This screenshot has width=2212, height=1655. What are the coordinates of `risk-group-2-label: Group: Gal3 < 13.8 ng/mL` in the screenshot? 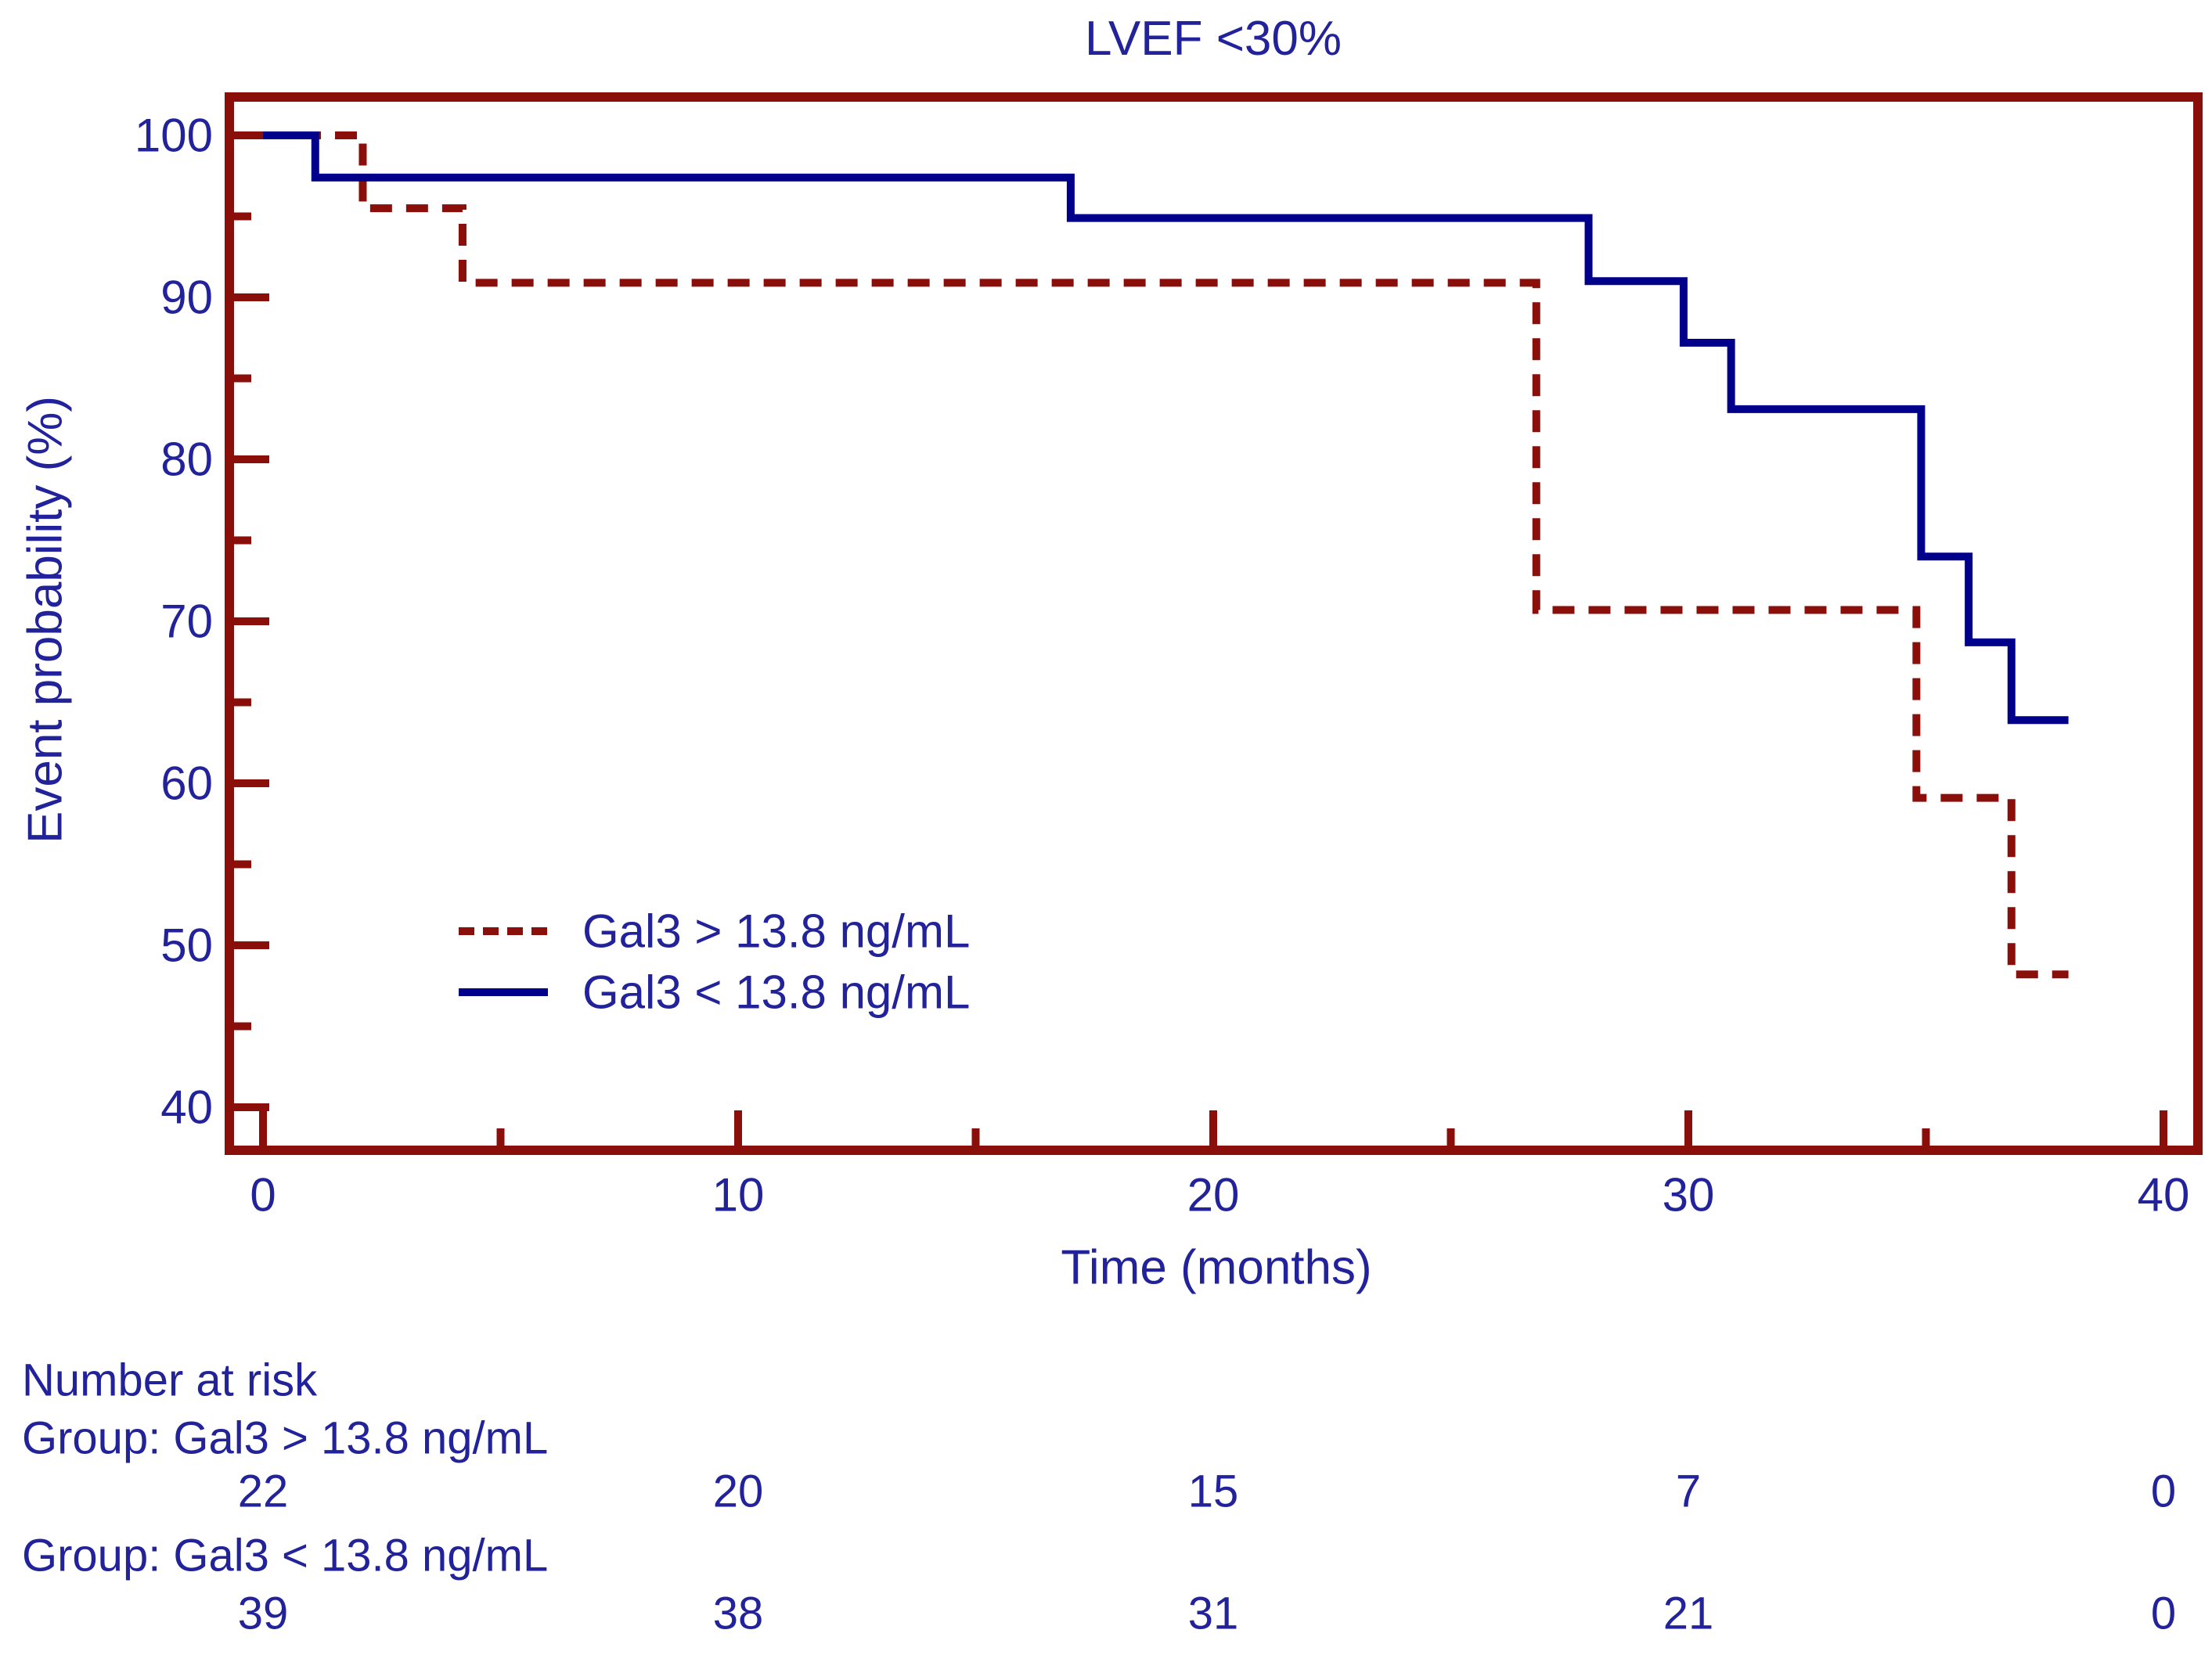 It's located at (285, 1555).